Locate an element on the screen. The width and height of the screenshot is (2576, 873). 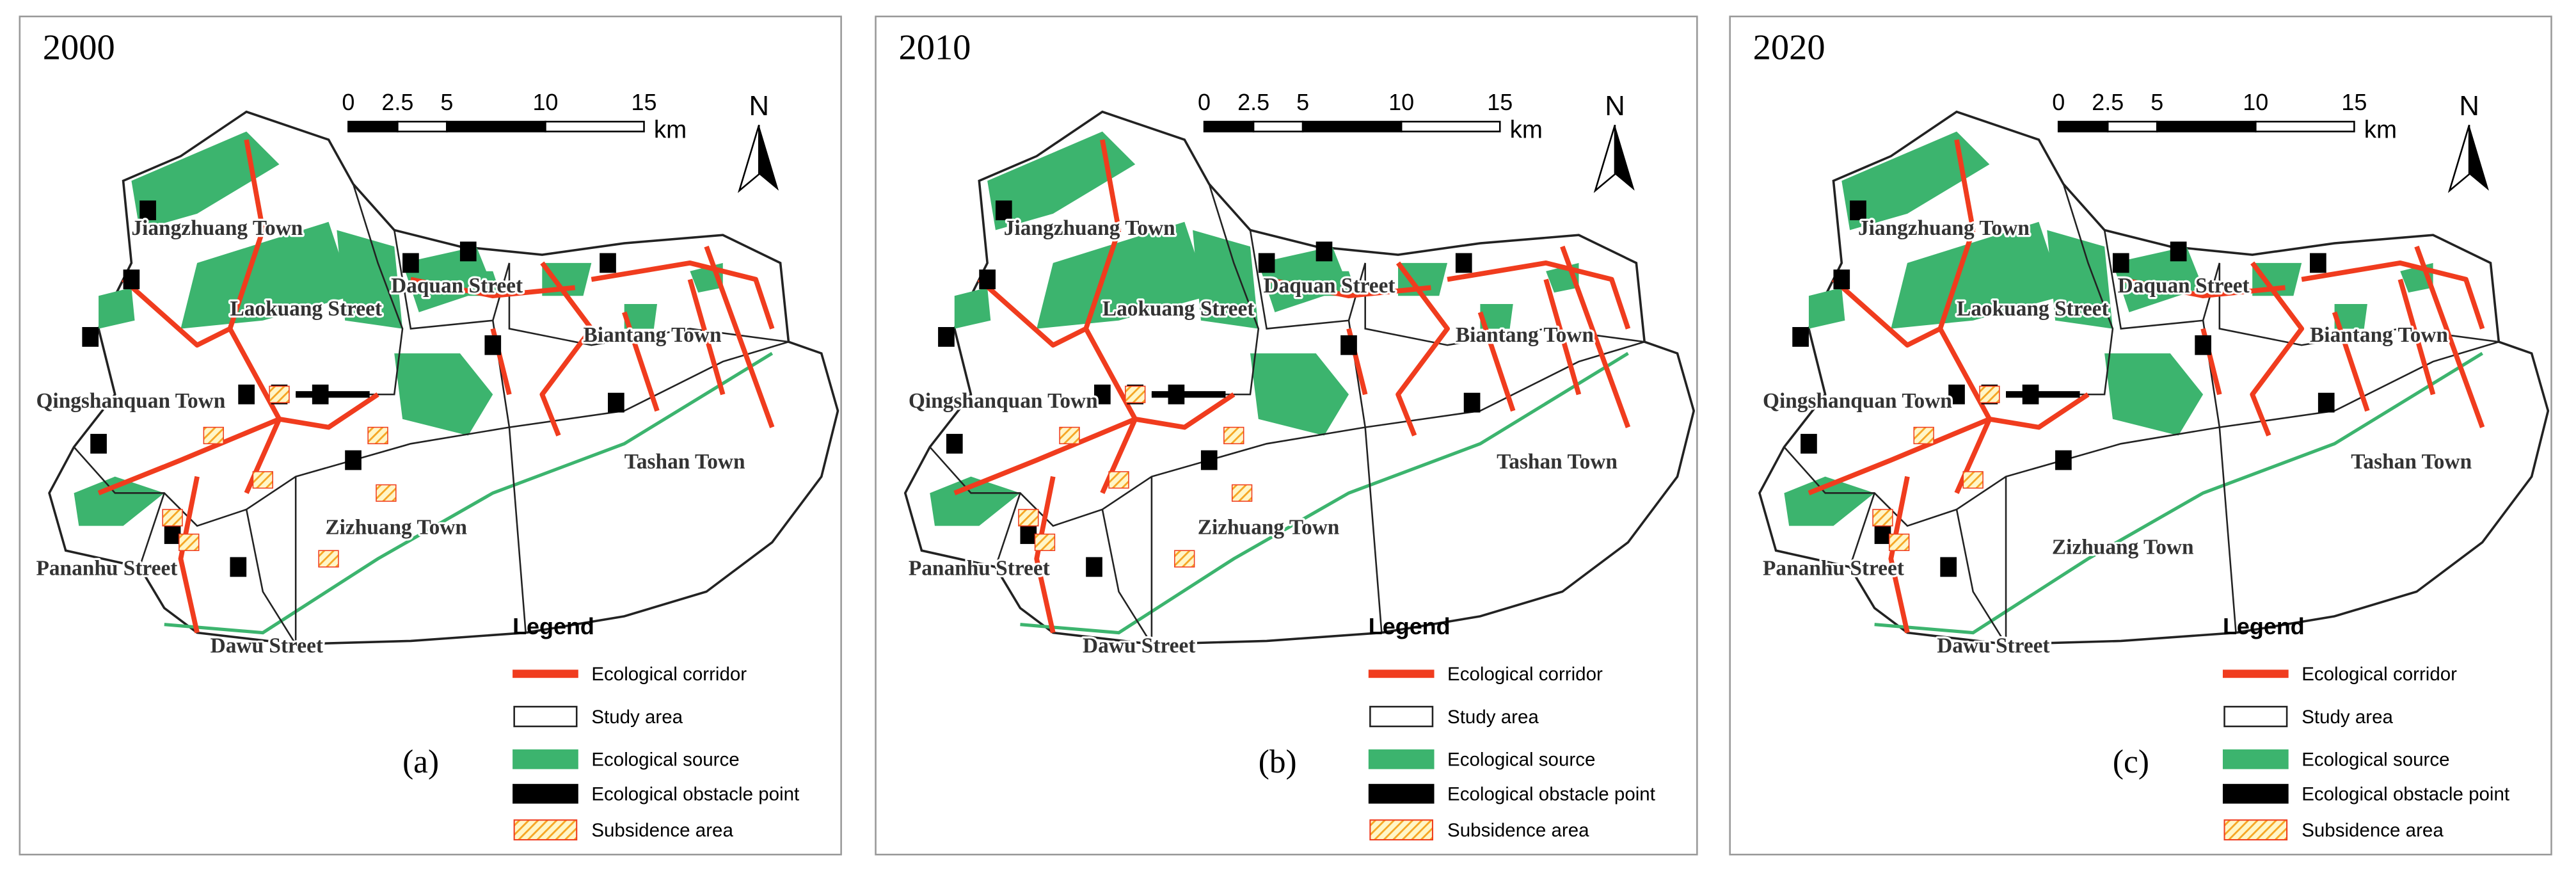
legend-label: Ecological corridor is located at coordinates (669, 674).